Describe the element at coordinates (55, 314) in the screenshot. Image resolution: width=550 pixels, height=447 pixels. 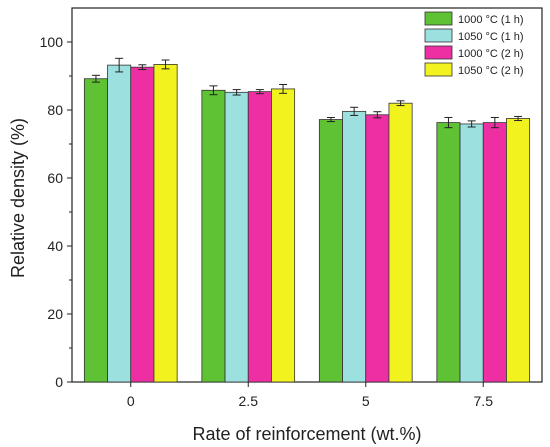
I see `y-tick-label: 20` at that location.